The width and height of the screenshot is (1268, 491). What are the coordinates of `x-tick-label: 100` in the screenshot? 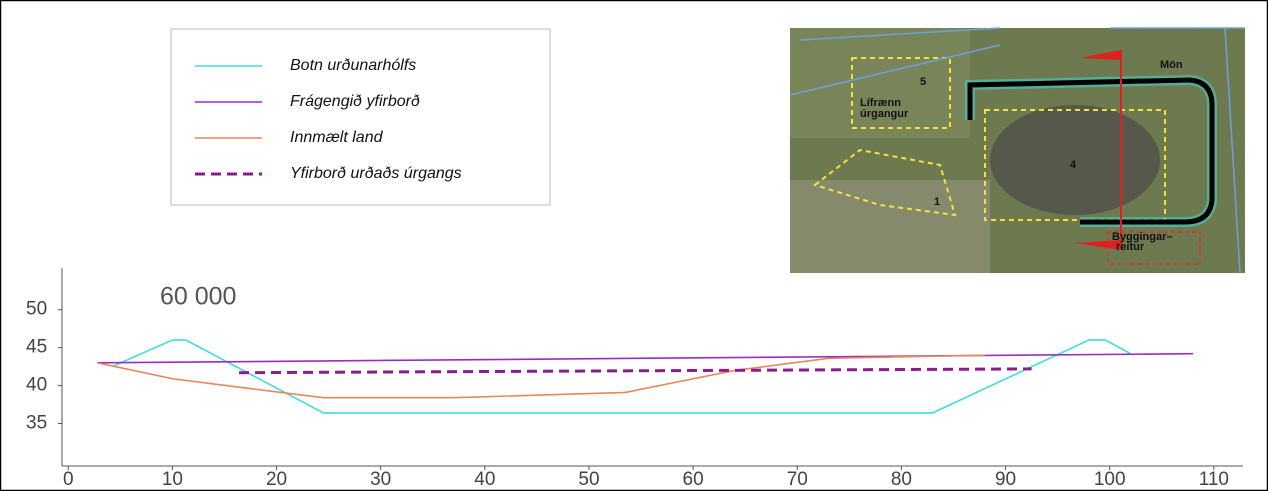 It's located at (1110, 479).